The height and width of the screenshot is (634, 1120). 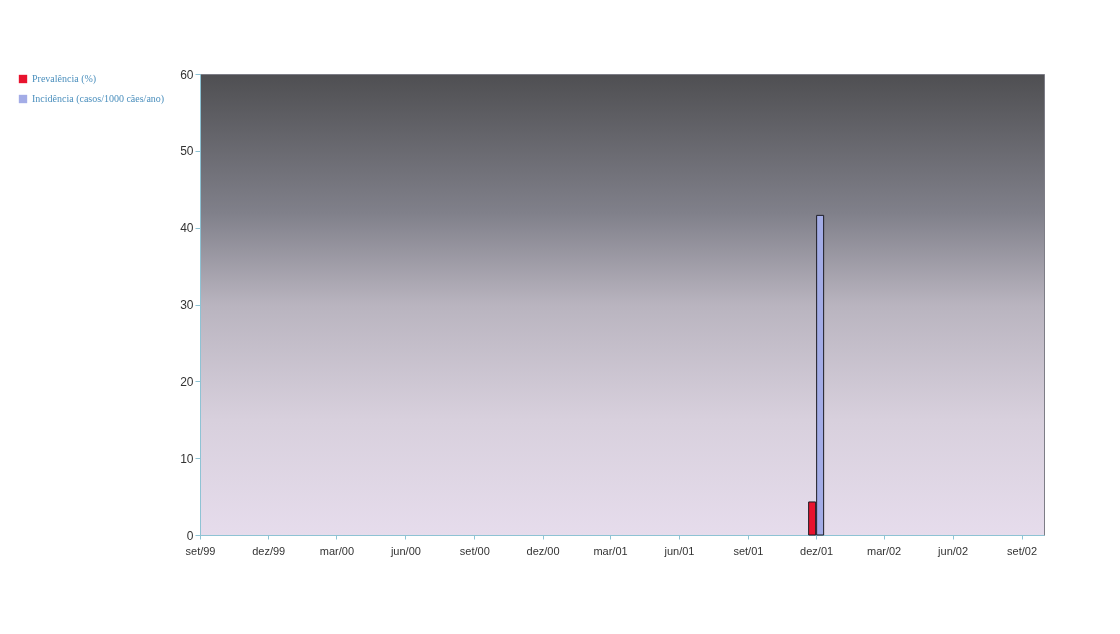 What do you see at coordinates (269, 550) in the screenshot?
I see `x-tick-label: dez/99` at bounding box center [269, 550].